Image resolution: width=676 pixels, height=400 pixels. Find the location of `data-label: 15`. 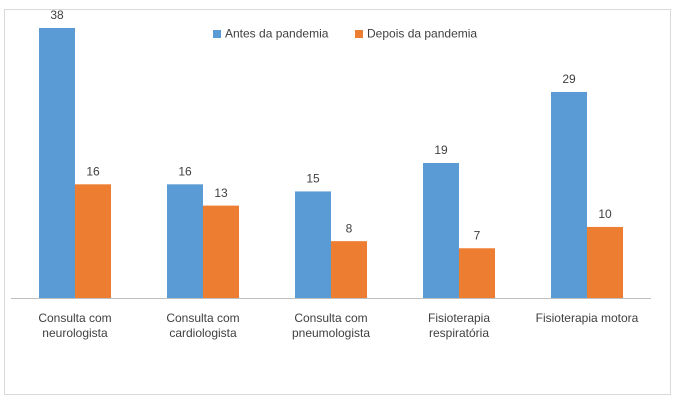

data-label: 15 is located at coordinates (313, 179).